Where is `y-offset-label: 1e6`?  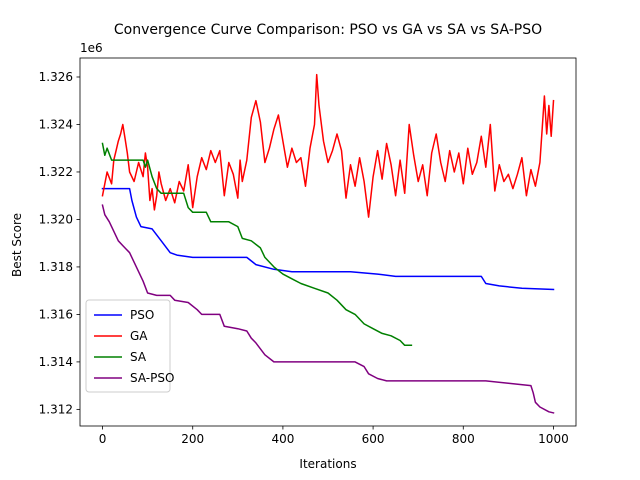 y-offset-label: 1e6 is located at coordinates (91, 48).